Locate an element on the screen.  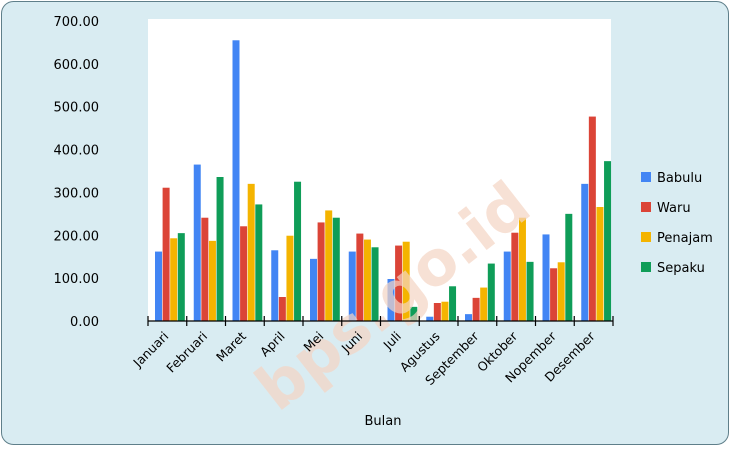
bar-waru-september is located at coordinates (476, 309).